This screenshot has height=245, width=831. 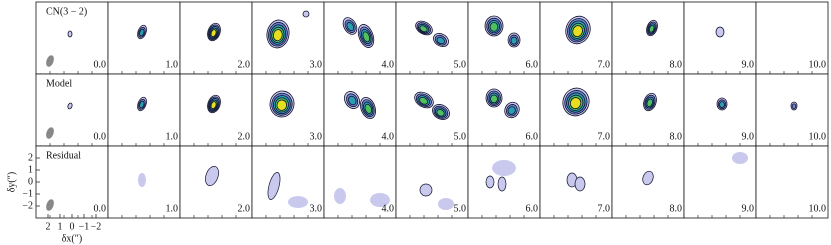 I want to click on panel: 7.0, so click(x=576, y=38).